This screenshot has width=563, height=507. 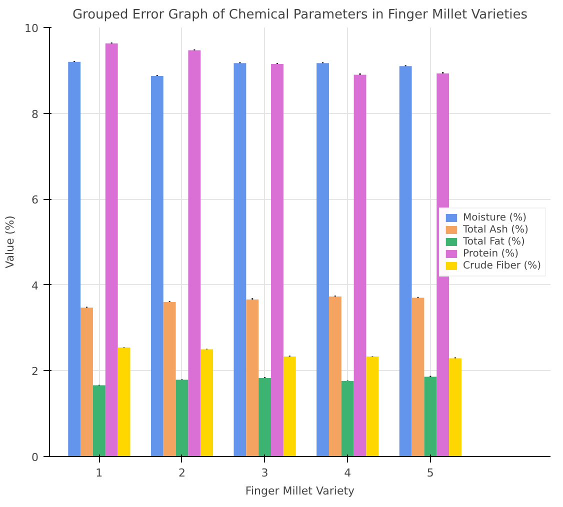 I want to click on legend-label: Total Fat (%), so click(x=493, y=241).